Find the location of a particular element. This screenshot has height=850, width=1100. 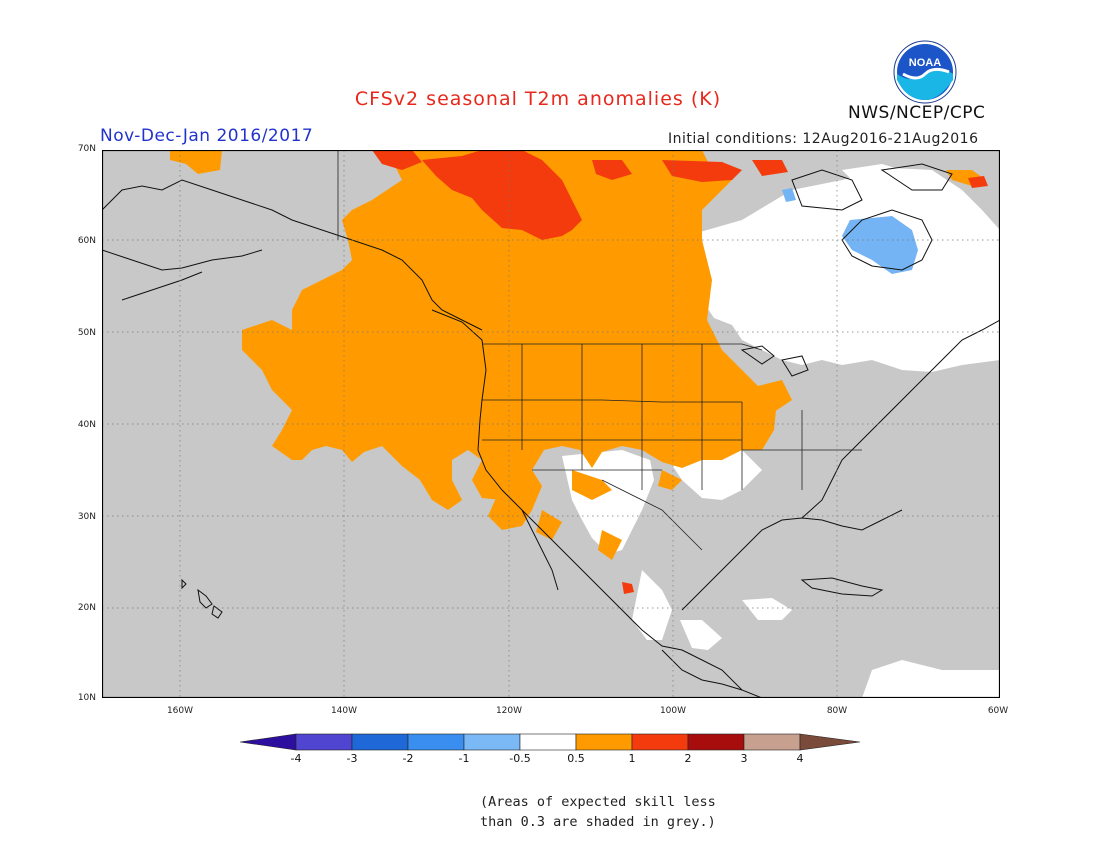

skill-note-line: than 0.3 are shaded in grey.) is located at coordinates (598, 822).